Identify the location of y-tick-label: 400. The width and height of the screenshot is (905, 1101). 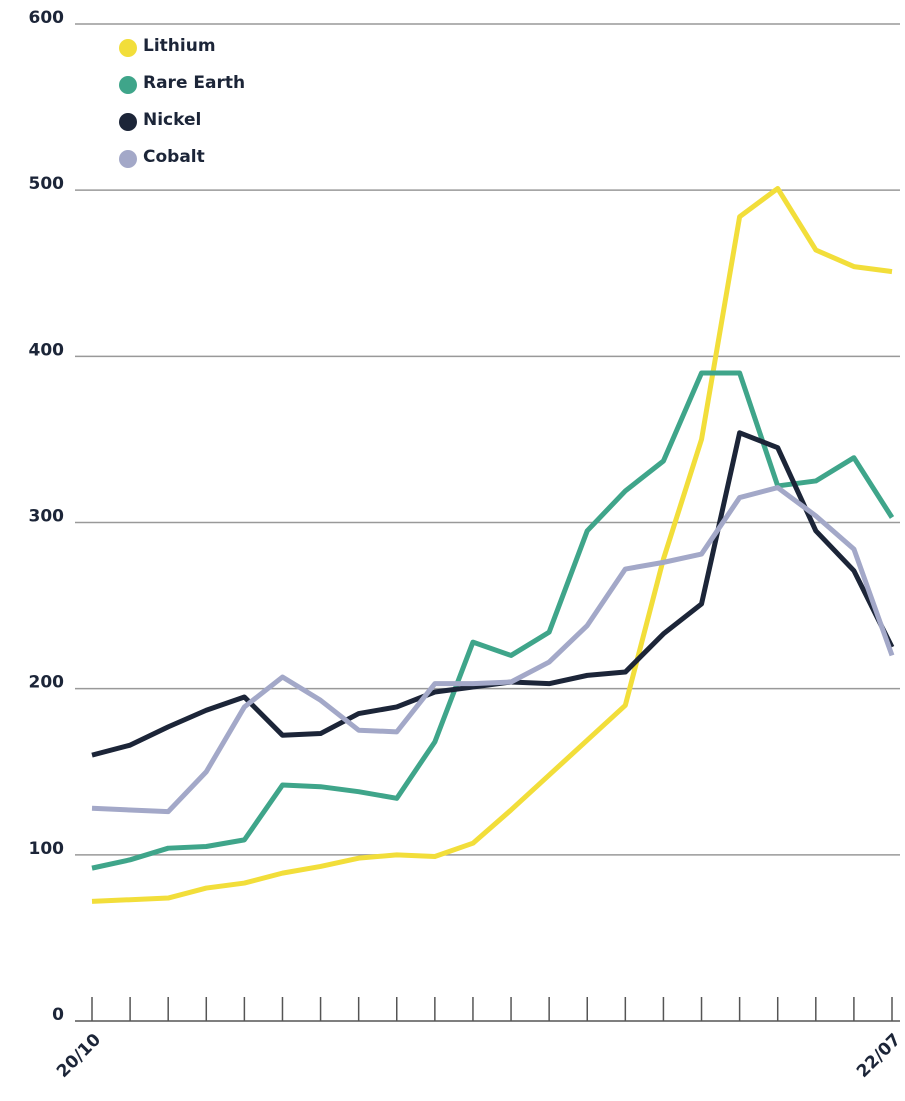
(47, 350).